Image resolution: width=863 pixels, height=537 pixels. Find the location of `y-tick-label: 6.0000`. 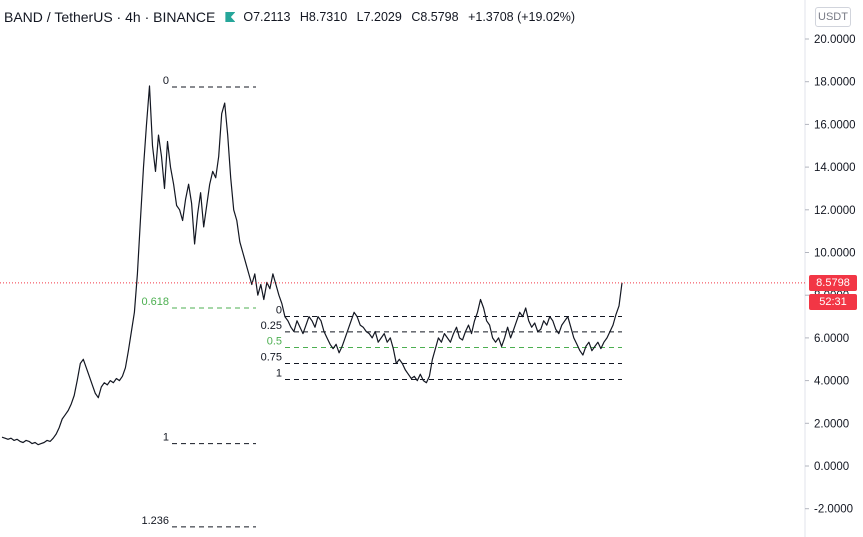

y-tick-label: 6.0000 is located at coordinates (831, 339).